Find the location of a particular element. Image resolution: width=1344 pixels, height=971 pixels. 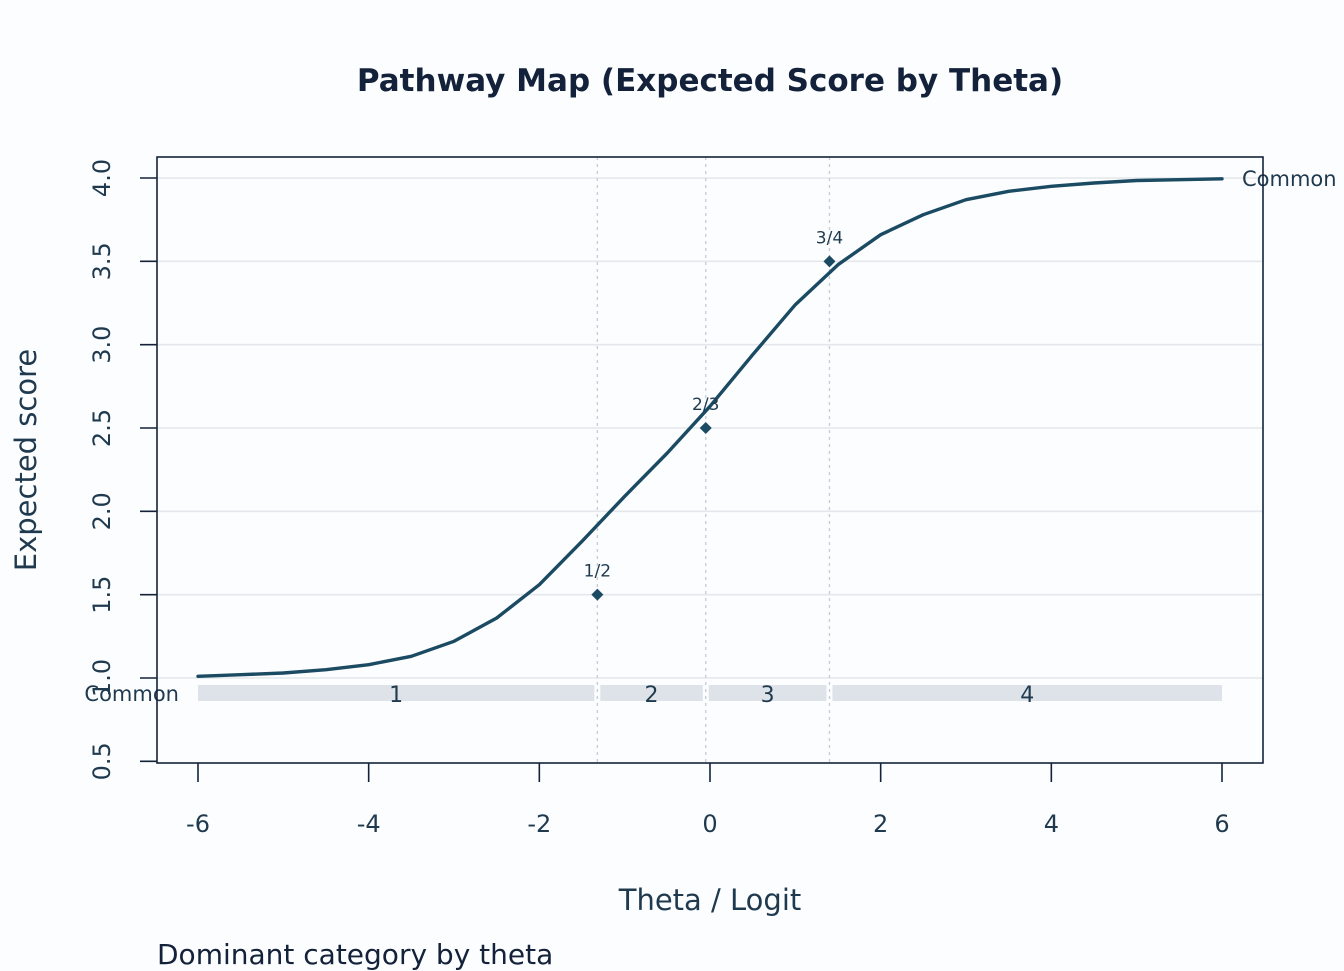

band-category-label: 2 is located at coordinates (652, 695).